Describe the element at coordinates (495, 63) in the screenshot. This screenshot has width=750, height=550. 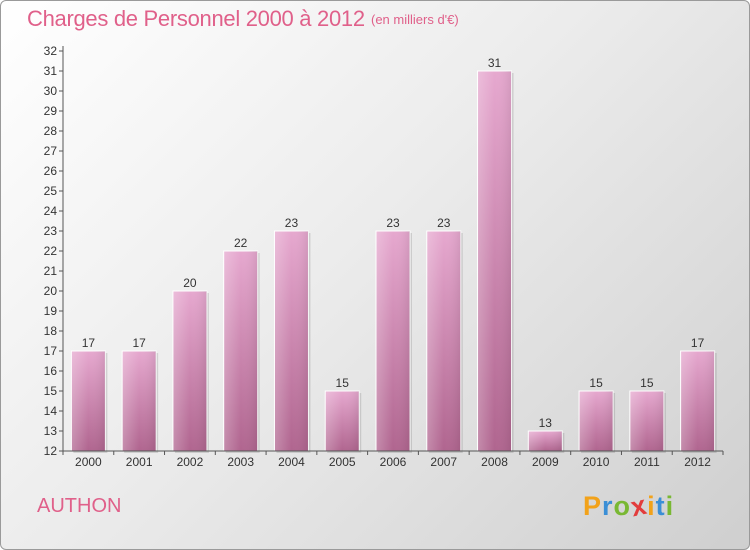
I see `data-label-2008: 31` at that location.